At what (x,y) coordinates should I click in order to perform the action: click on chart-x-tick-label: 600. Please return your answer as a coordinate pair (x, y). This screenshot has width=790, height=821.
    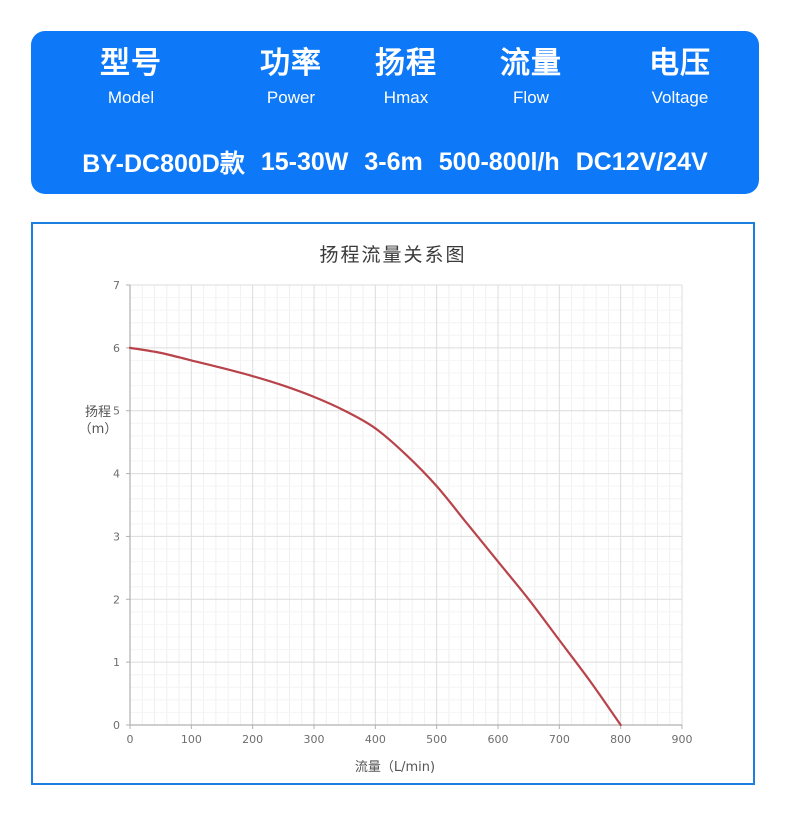
    Looking at the image, I should click on (498, 739).